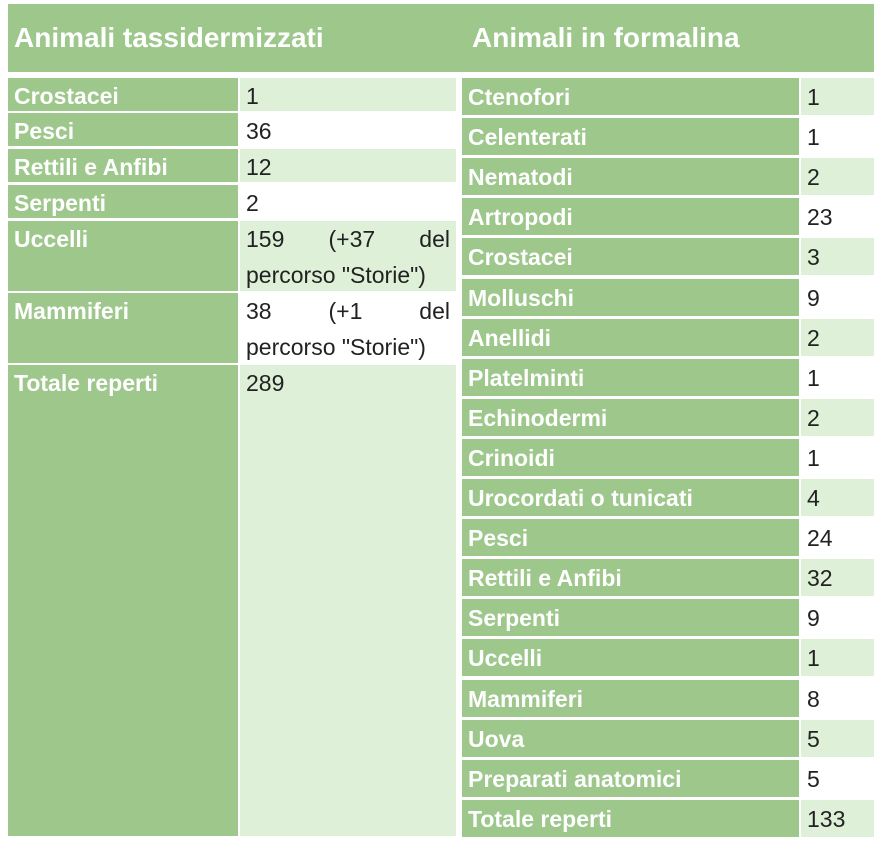  What do you see at coordinates (348, 165) in the screenshot?
I see `left-row-value: 12` at bounding box center [348, 165].